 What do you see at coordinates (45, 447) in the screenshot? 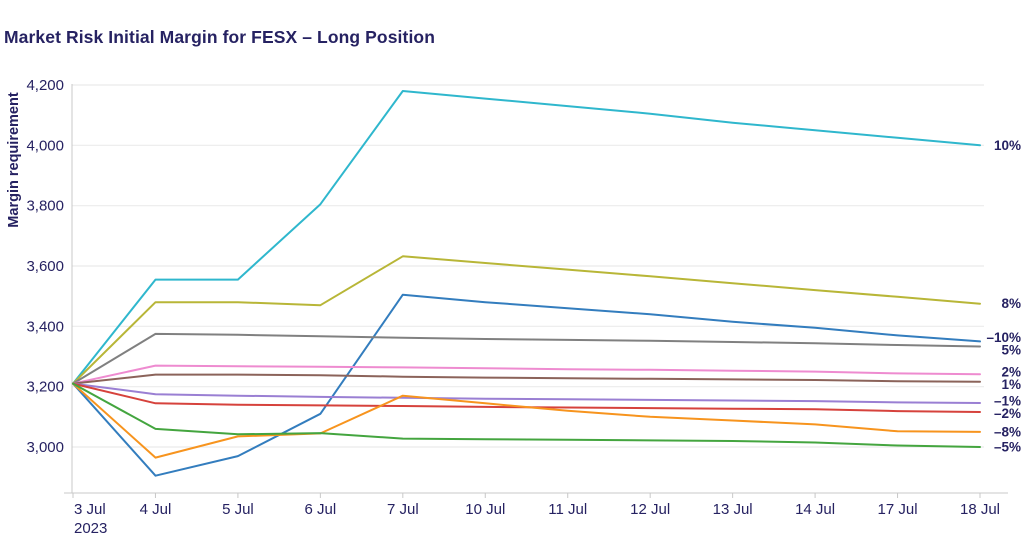
I see `y-tick-label: 3,000` at bounding box center [45, 447].